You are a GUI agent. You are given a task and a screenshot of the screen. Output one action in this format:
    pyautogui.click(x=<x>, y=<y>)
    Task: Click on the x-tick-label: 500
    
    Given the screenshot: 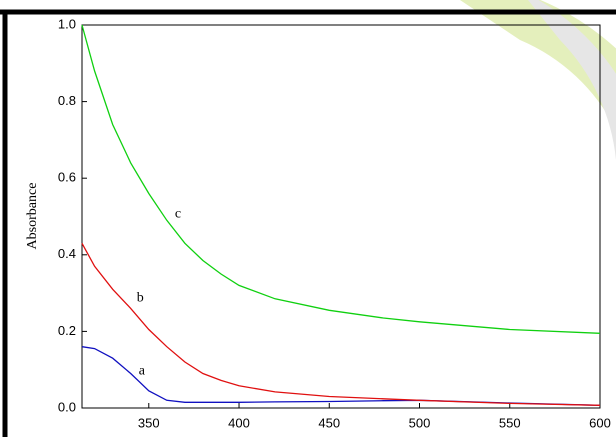 What is the action you would take?
    pyautogui.click(x=420, y=422)
    